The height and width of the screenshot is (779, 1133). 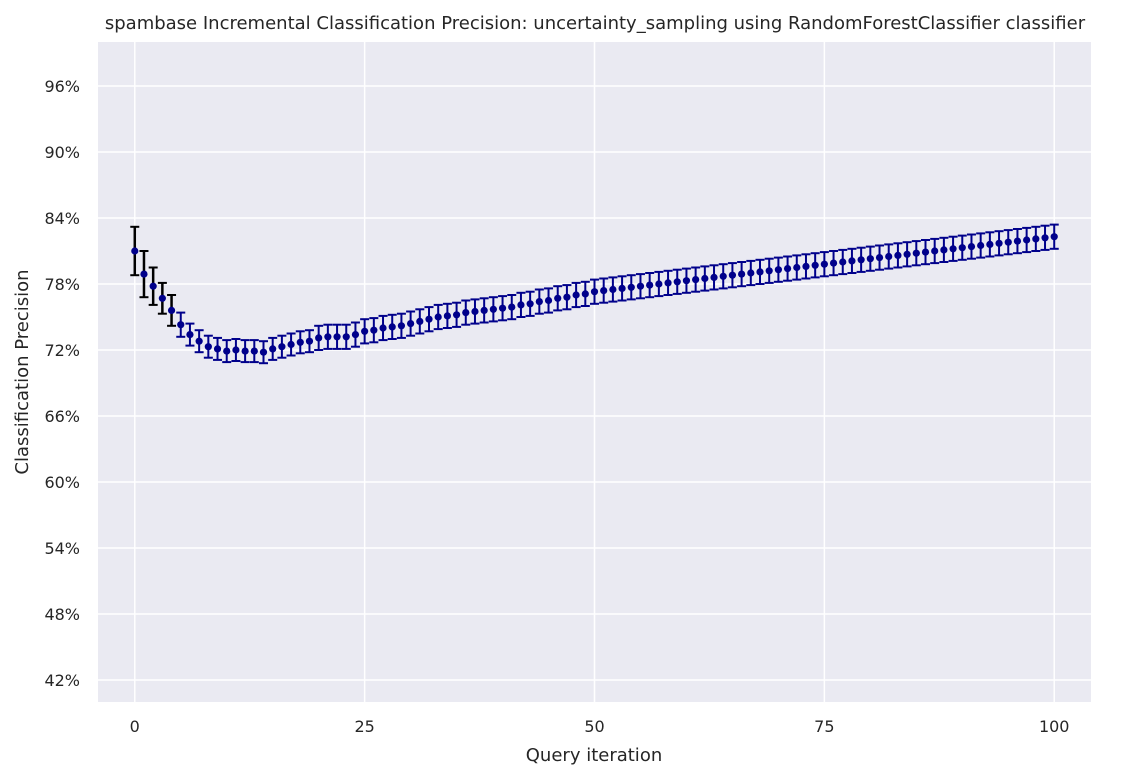 What do you see at coordinates (22, 371) in the screenshot?
I see `y-axis-label: Classification Precision` at bounding box center [22, 371].